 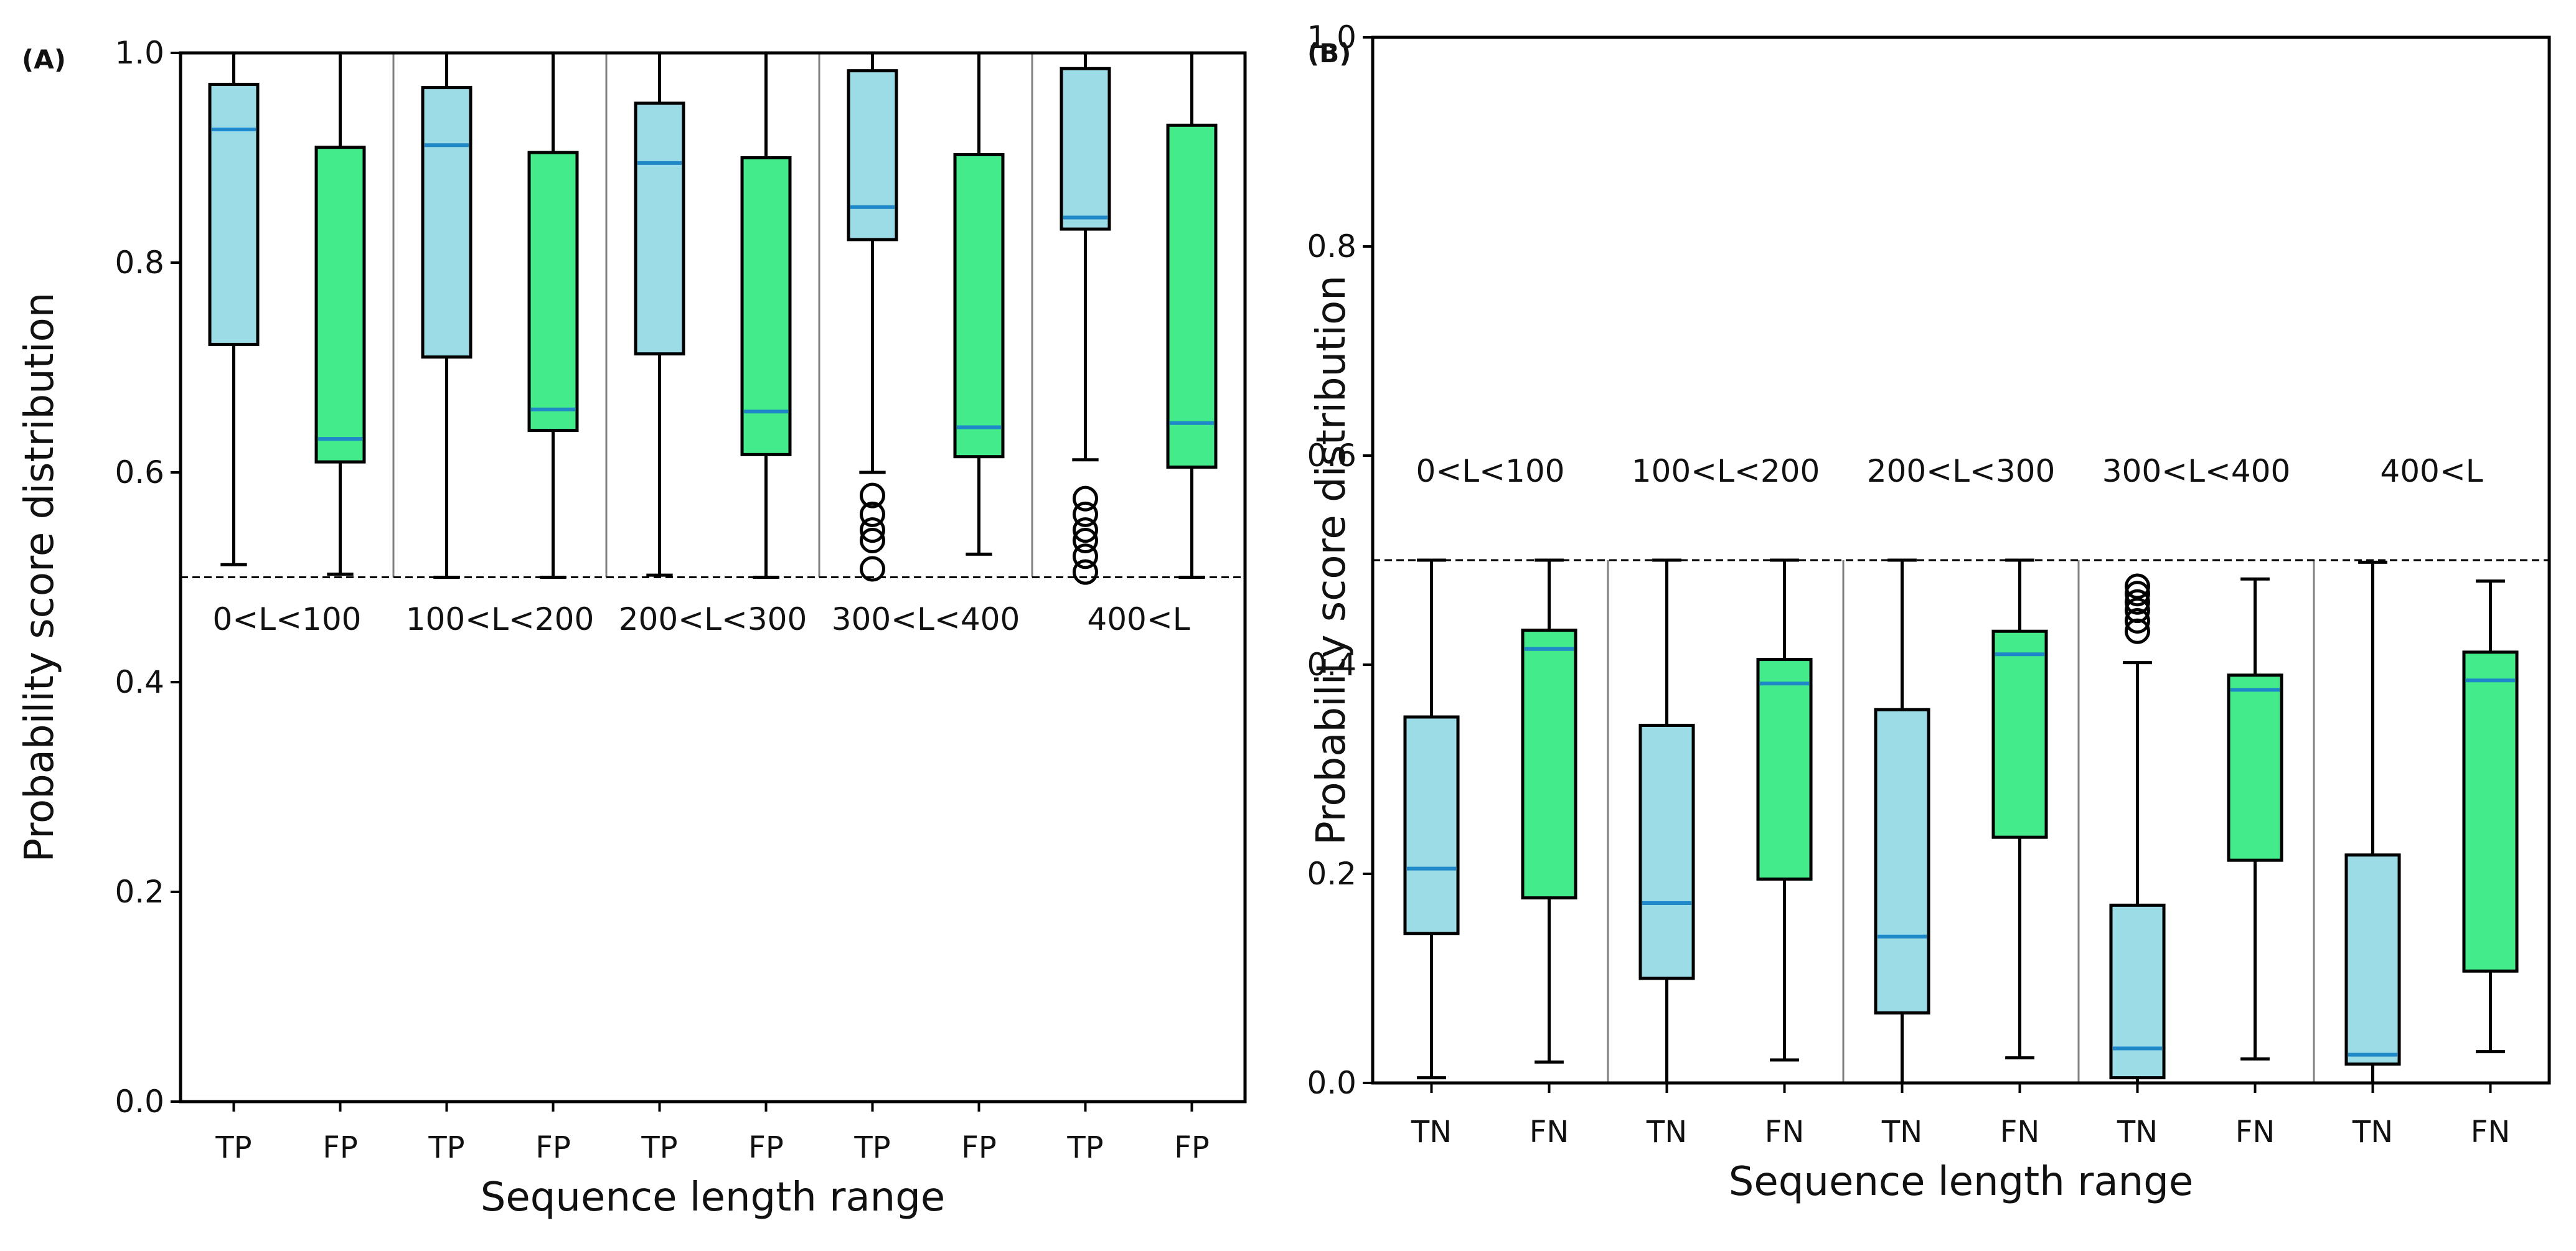 I want to click on panel-label: (B), so click(x=1329, y=53).